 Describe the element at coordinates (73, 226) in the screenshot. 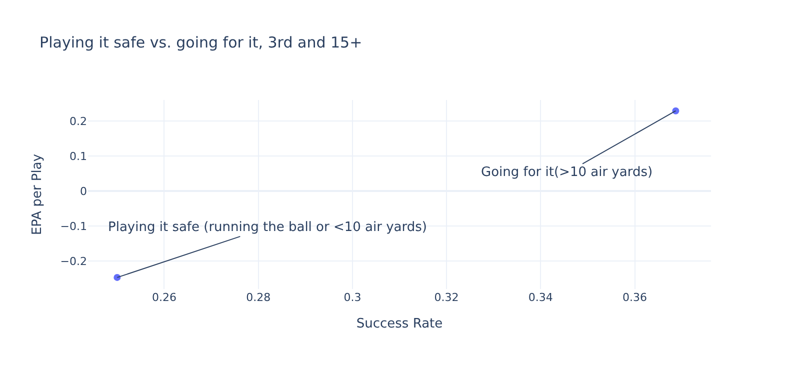

I see `y-tick-label: −0.1` at that location.